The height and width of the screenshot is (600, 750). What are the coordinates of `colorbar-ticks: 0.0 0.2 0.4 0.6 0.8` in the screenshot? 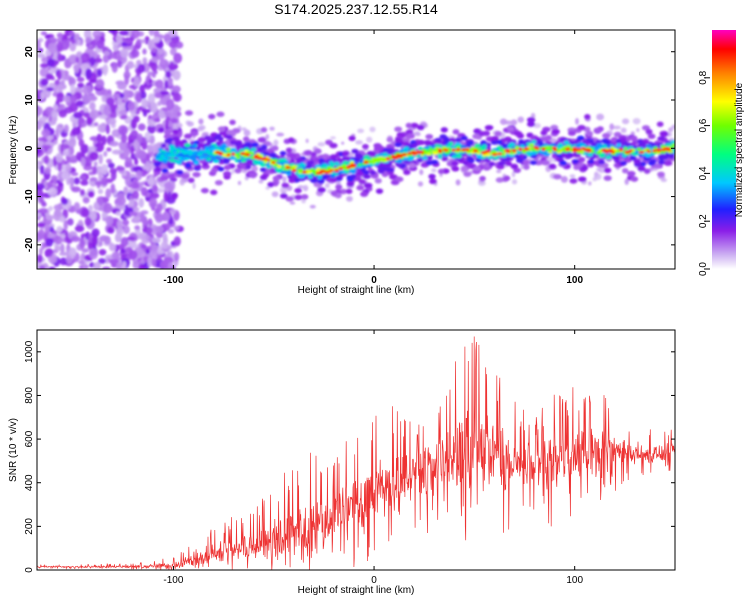 It's located at (704, 173).